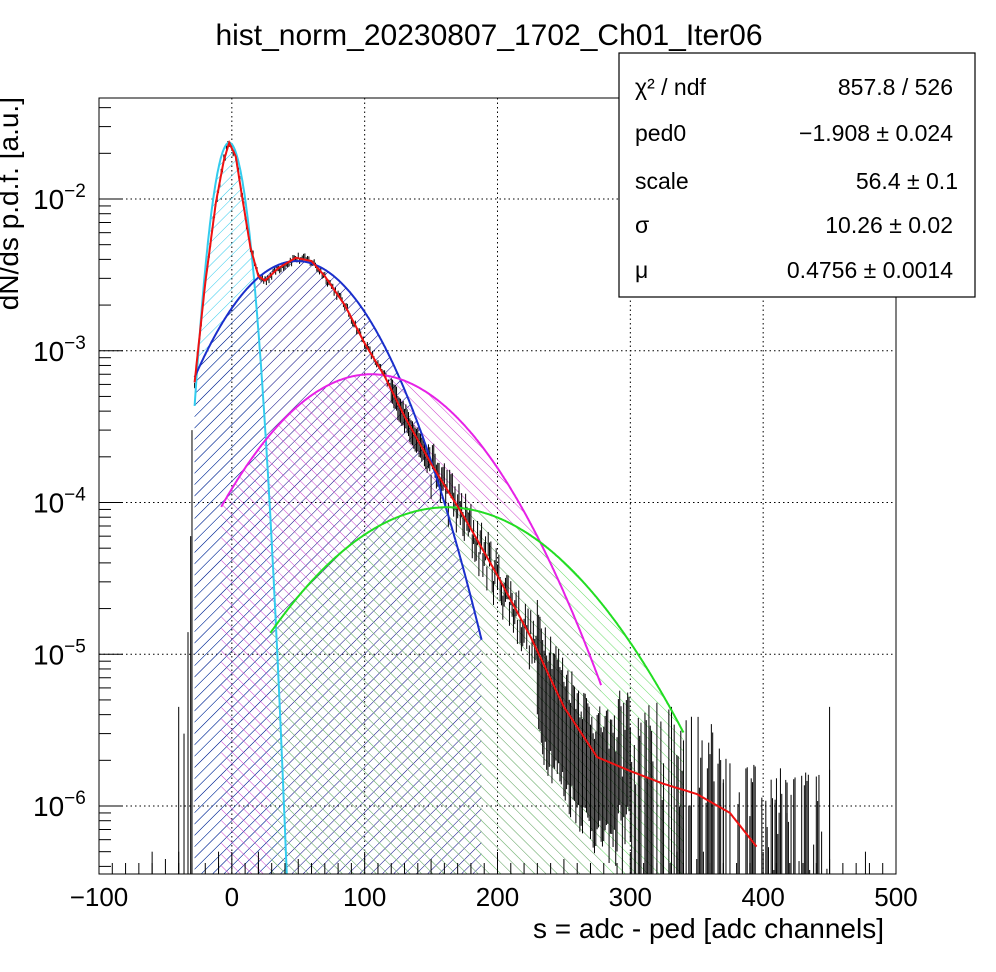 Image resolution: width=996 pixels, height=972 pixels. I want to click on x-tick-label: 0, so click(232, 897).